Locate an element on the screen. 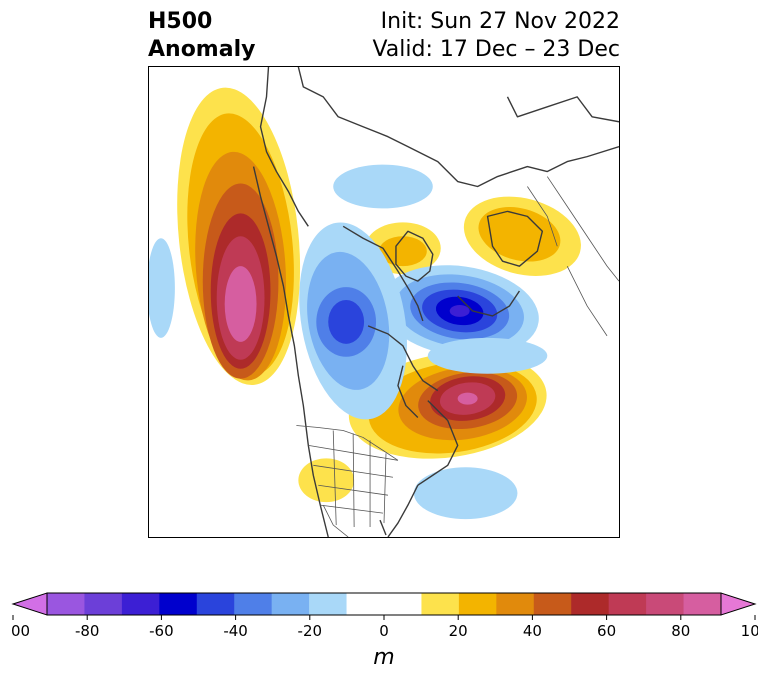 Image resolution: width=768 pixels, height=684 pixels. title-left: H500 Anomaly is located at coordinates (201, 36).